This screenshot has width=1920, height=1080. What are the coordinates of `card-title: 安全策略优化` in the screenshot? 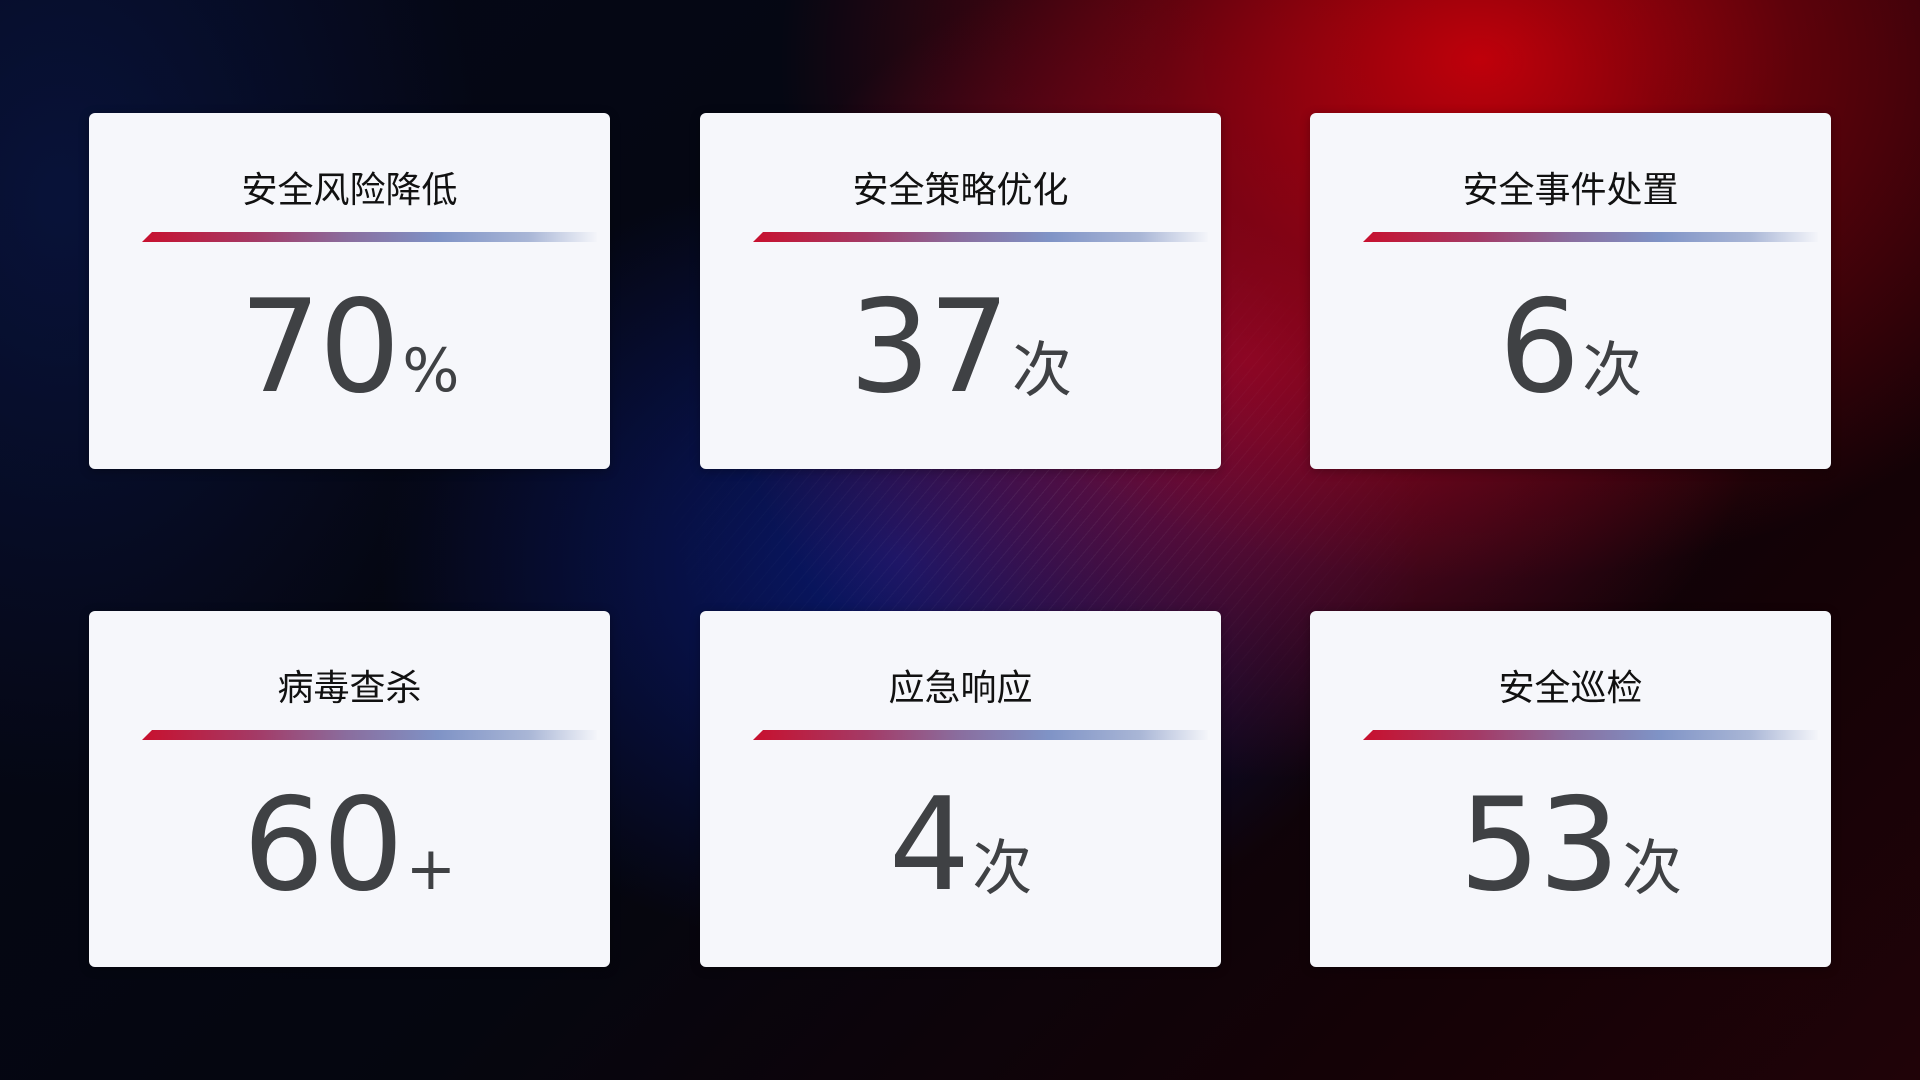 It's located at (960, 190).